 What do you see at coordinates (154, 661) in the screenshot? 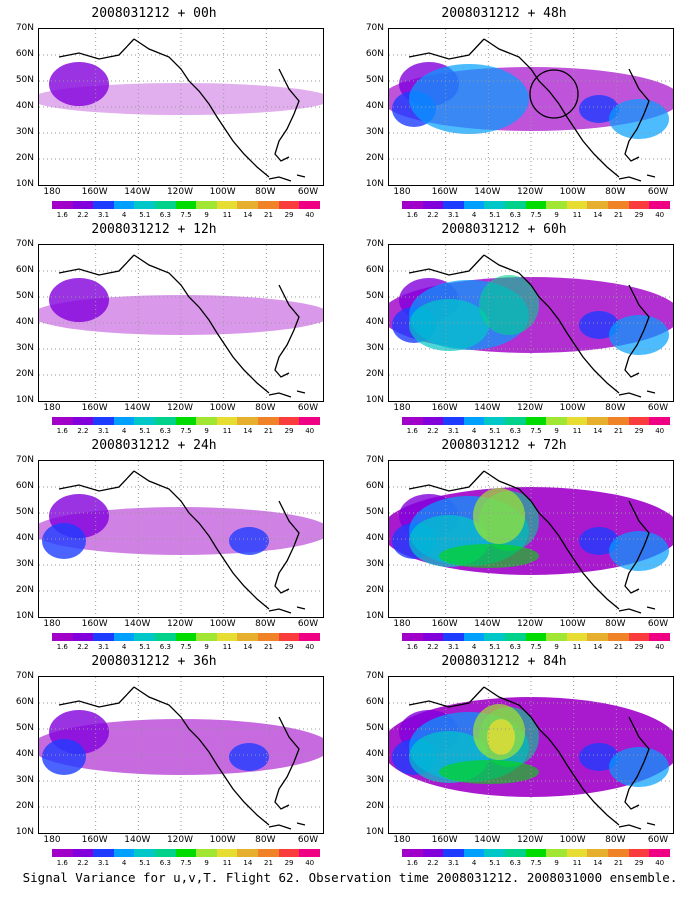
I see `panel-title: 2008031212 + 36h` at bounding box center [154, 661].